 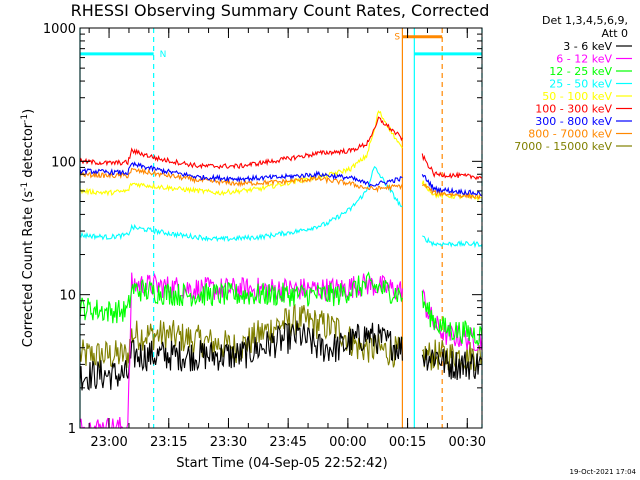 I want to click on x-tick-label-6: 00:30, so click(x=467, y=442).